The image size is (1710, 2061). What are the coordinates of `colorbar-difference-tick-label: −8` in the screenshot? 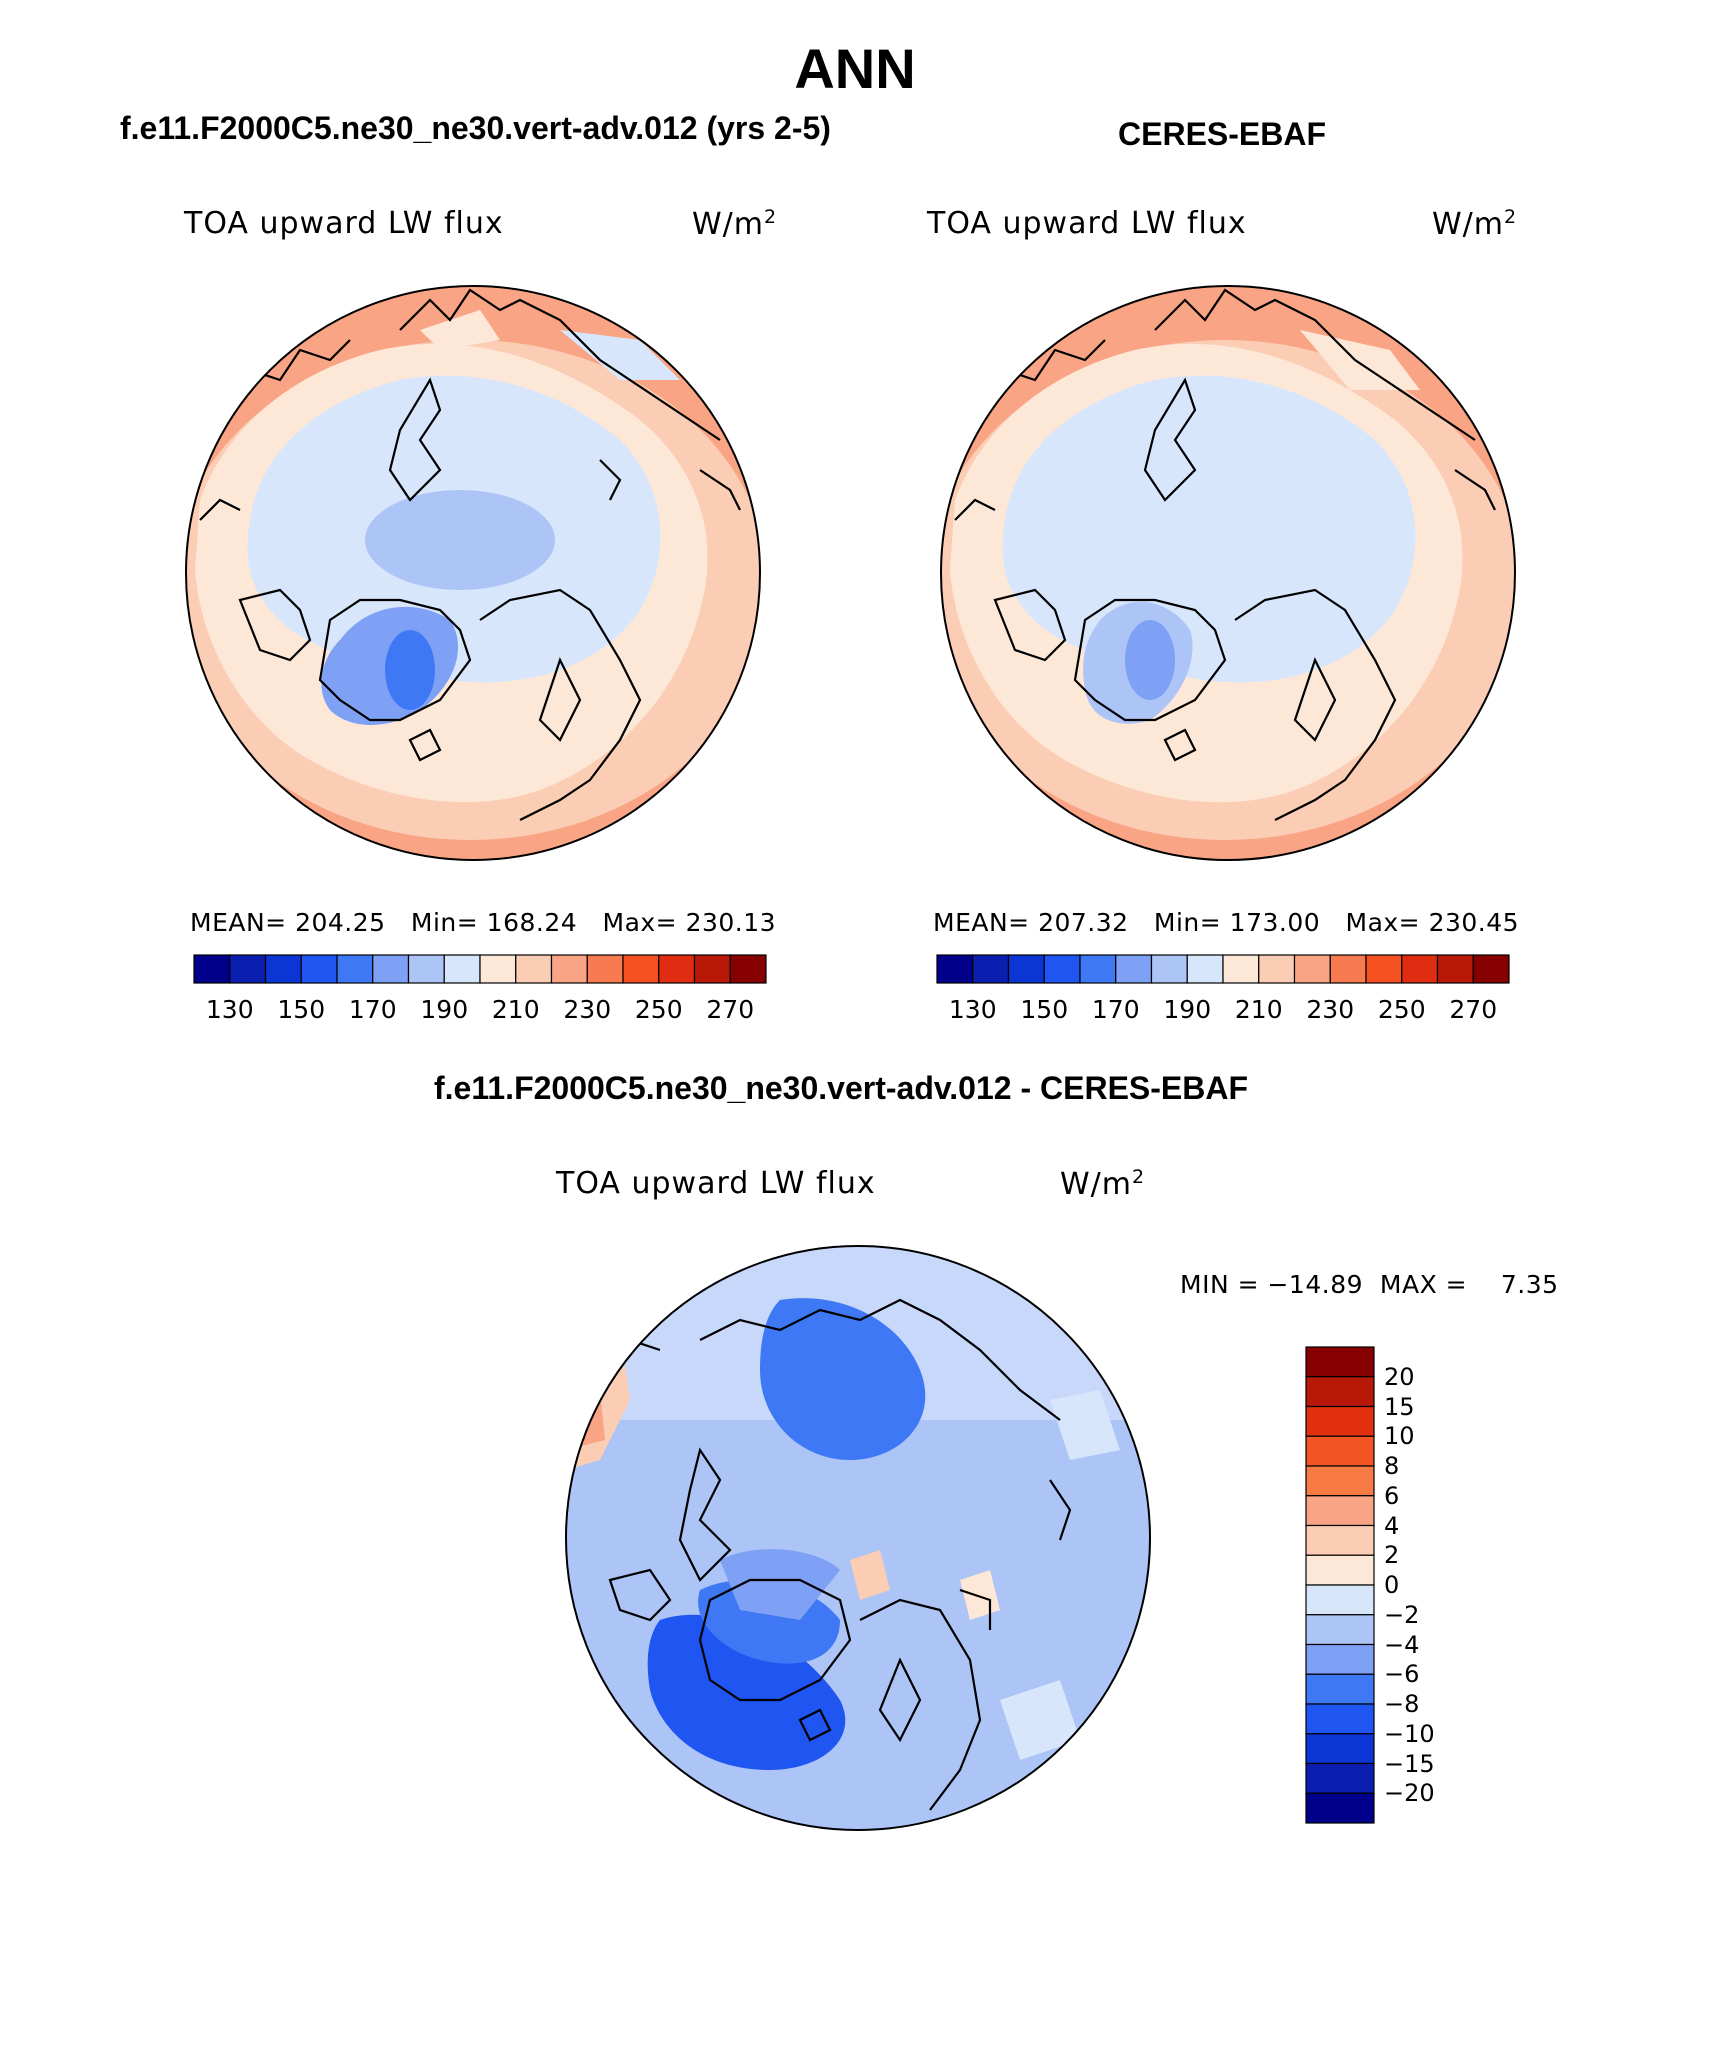 It's located at (1402, 1704).